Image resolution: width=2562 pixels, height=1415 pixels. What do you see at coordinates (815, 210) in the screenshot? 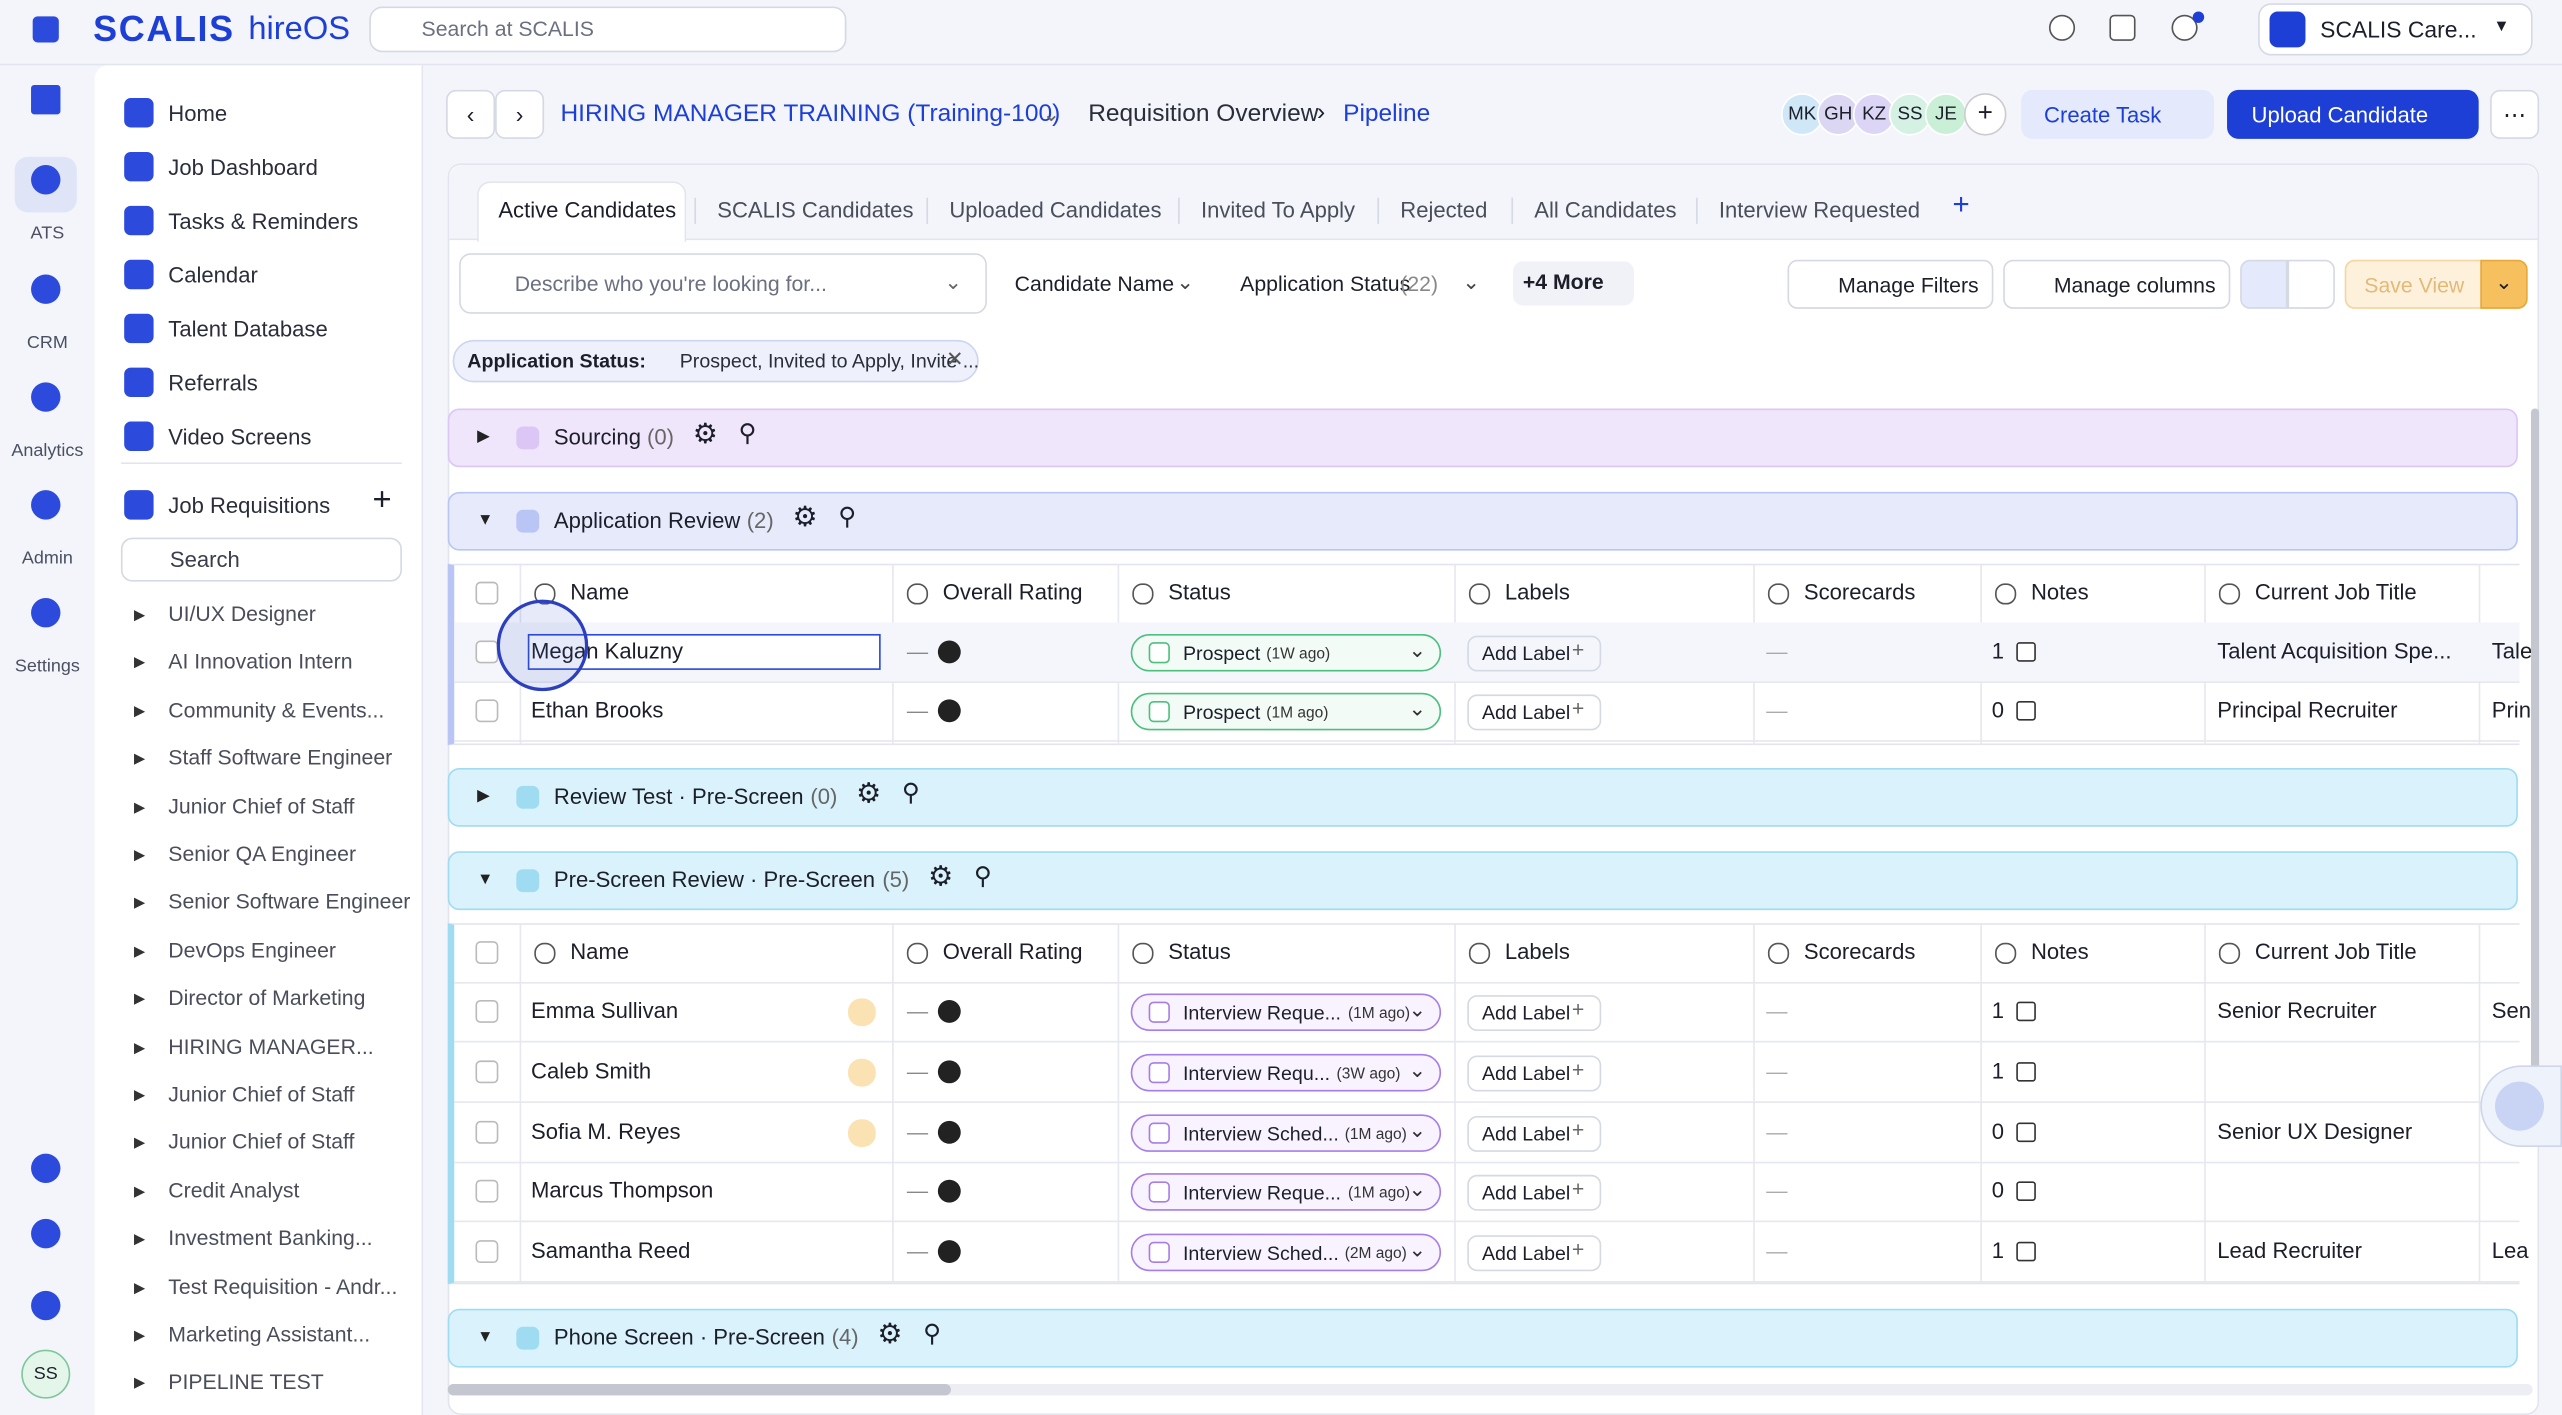
I see `tab: SCALIS Candidates` at bounding box center [815, 210].